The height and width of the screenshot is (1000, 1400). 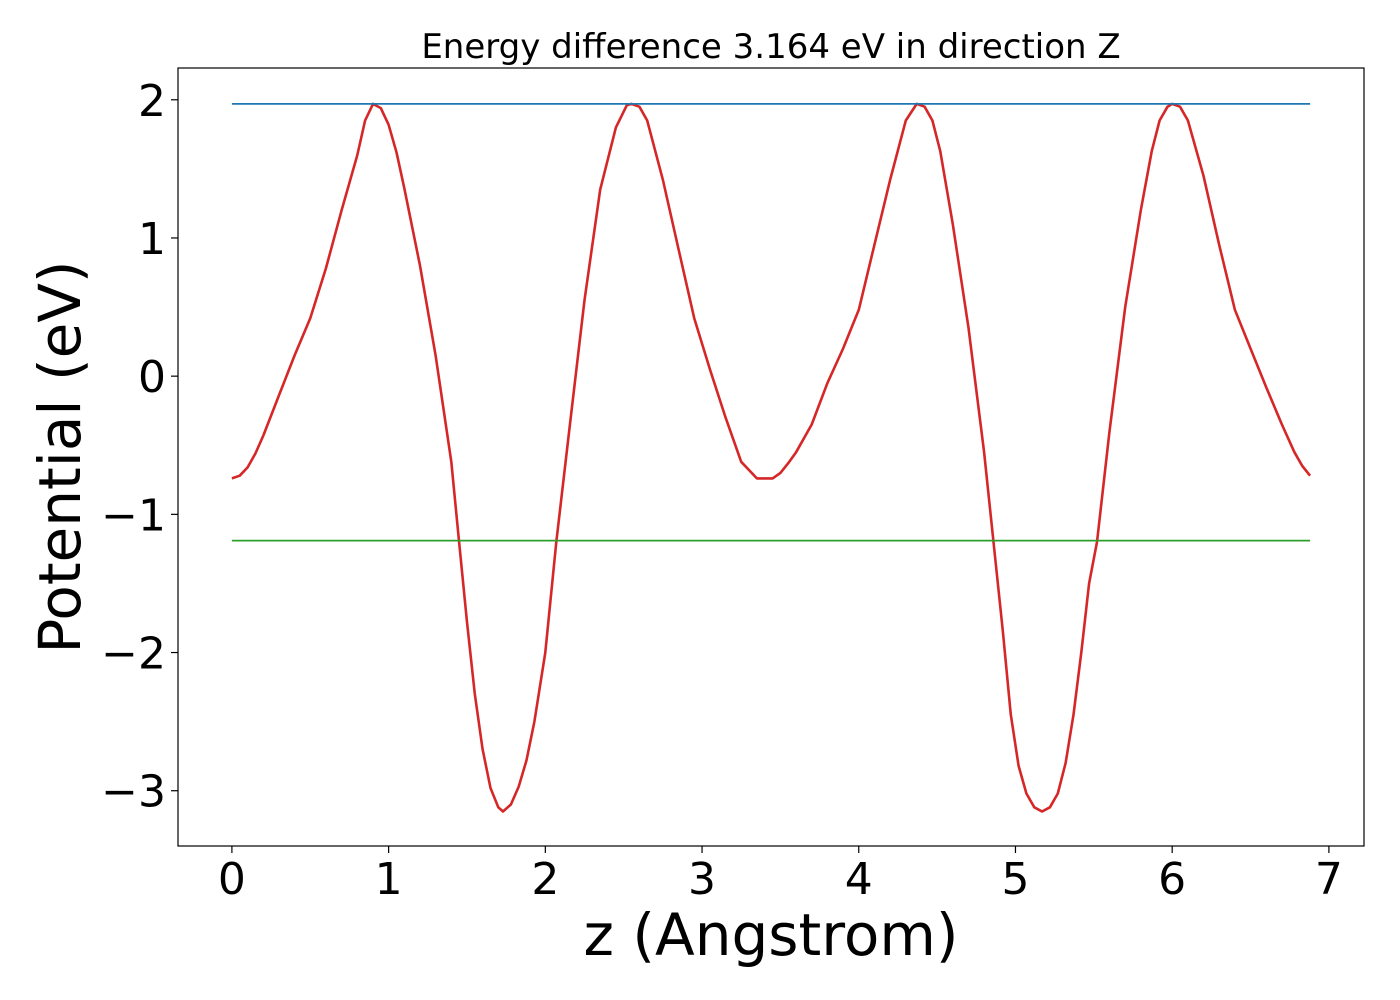 What do you see at coordinates (780, 875) in the screenshot?
I see `x-axis: 0 1 2 3 4 5 6 7` at bounding box center [780, 875].